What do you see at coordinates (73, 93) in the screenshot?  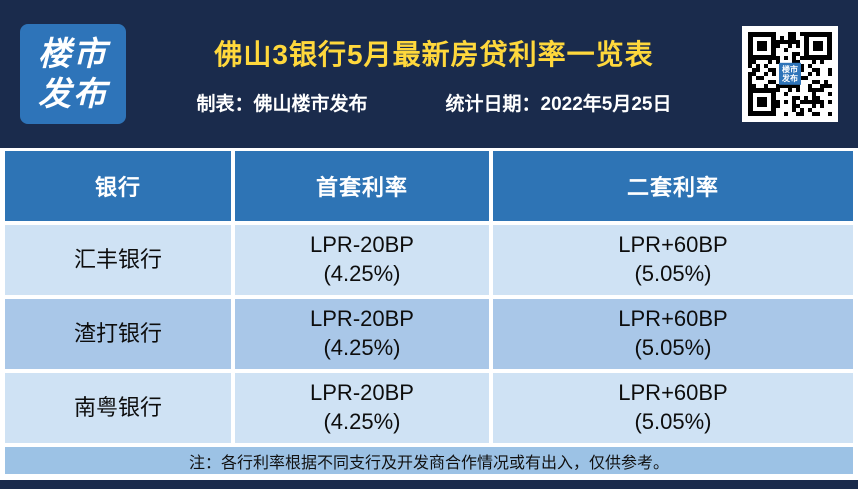 I see `logo-line2: 发布` at bounding box center [73, 93].